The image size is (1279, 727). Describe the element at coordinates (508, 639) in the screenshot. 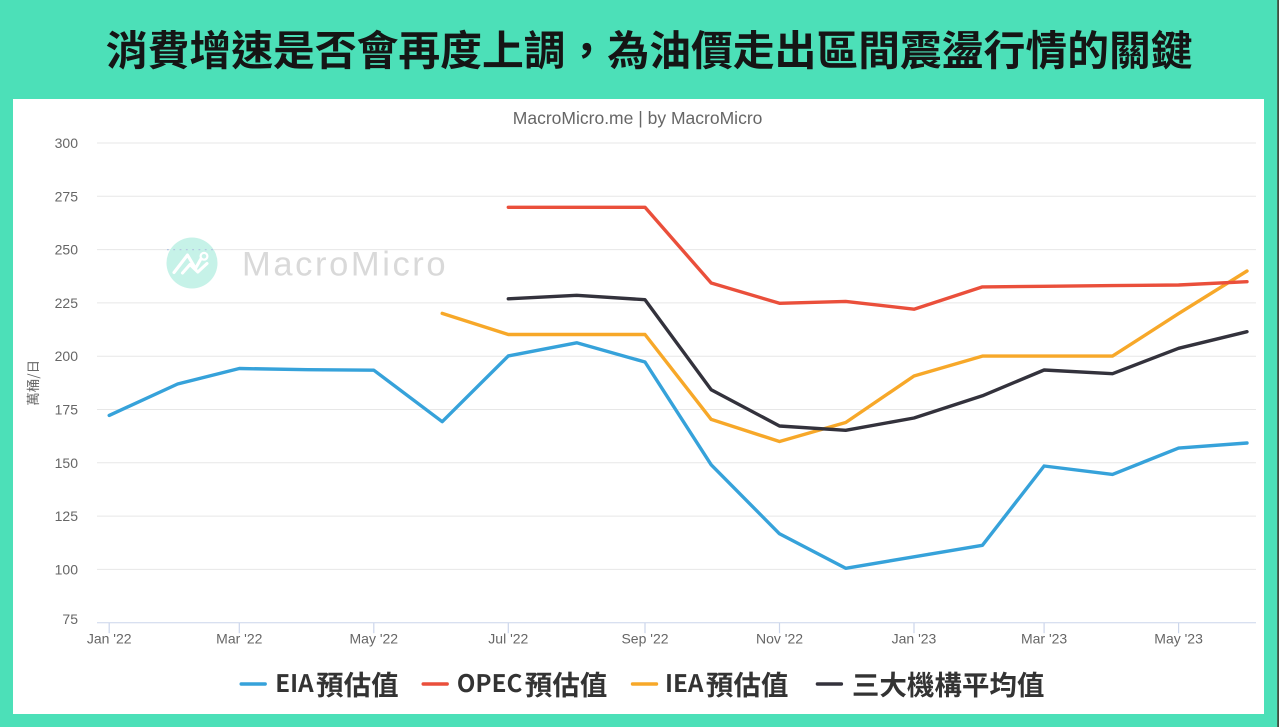

I see `svg-text: Jul '22` at that location.